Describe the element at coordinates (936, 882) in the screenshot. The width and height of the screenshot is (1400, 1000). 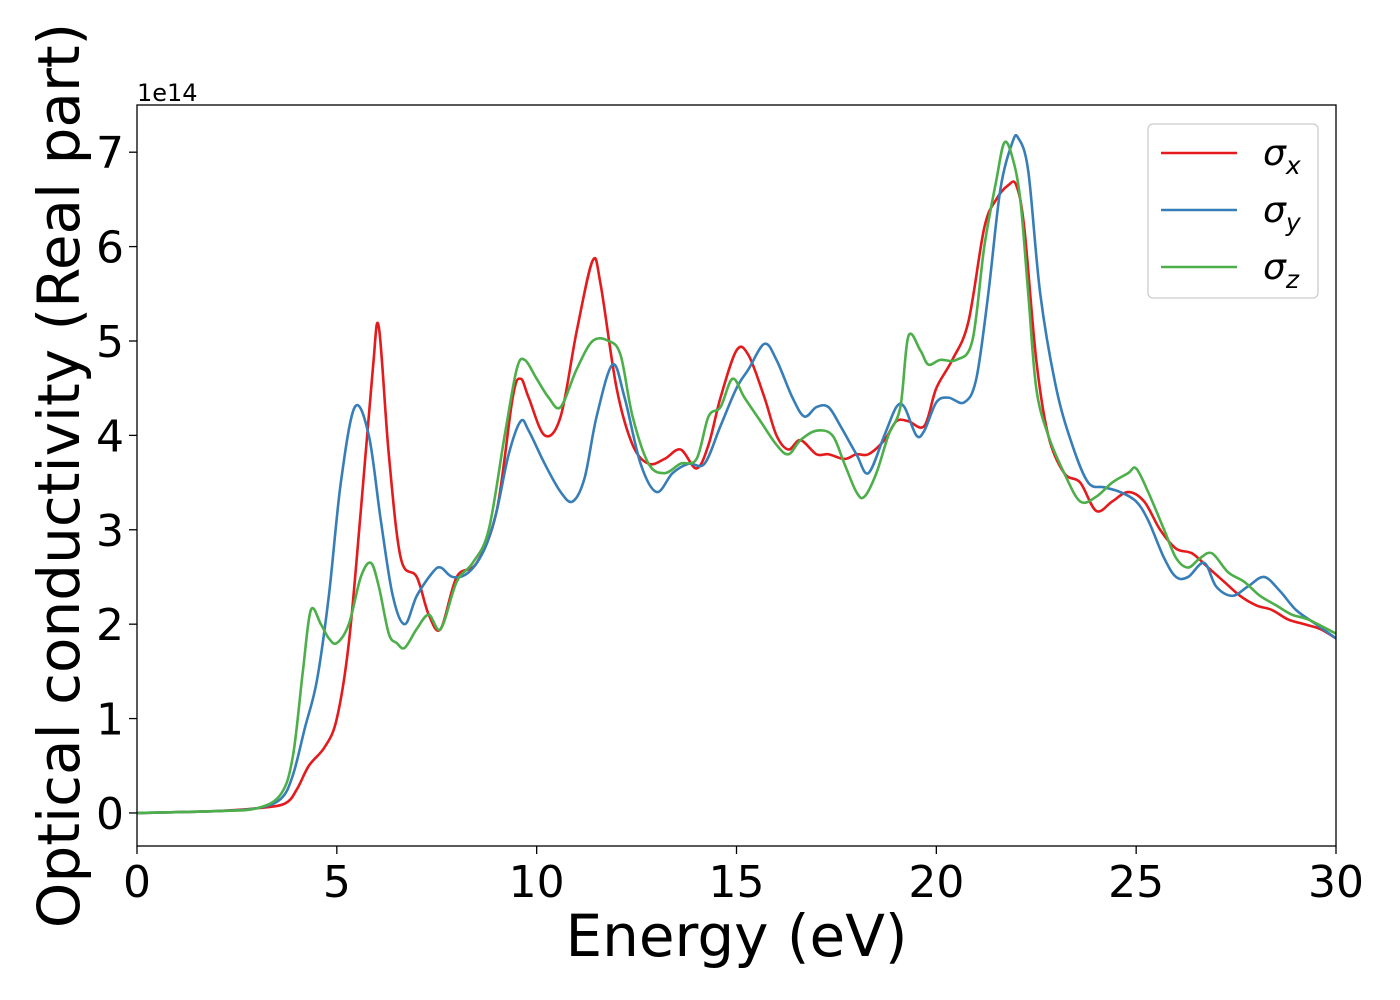
I see `x-tick-label: 20` at that location.